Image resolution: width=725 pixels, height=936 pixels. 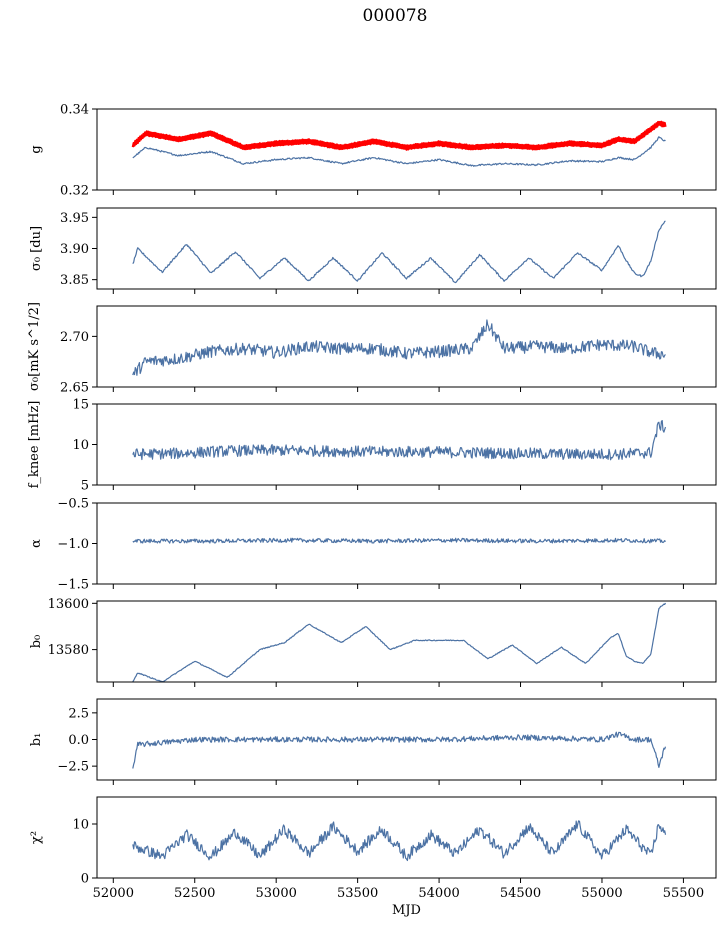 What do you see at coordinates (85, 486) in the screenshot?
I see `y-tick-label: 5` at bounding box center [85, 486].